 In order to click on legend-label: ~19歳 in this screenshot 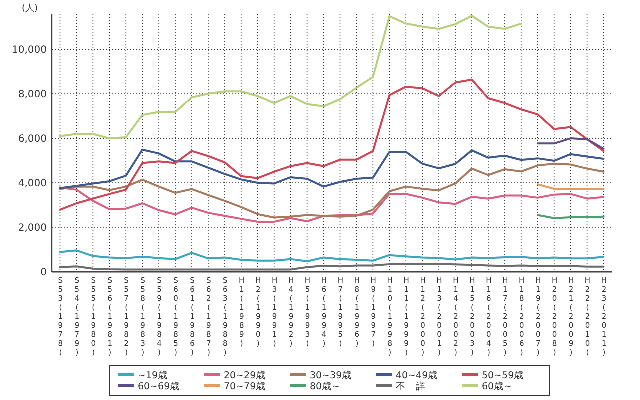, I will do `click(153, 376)`.